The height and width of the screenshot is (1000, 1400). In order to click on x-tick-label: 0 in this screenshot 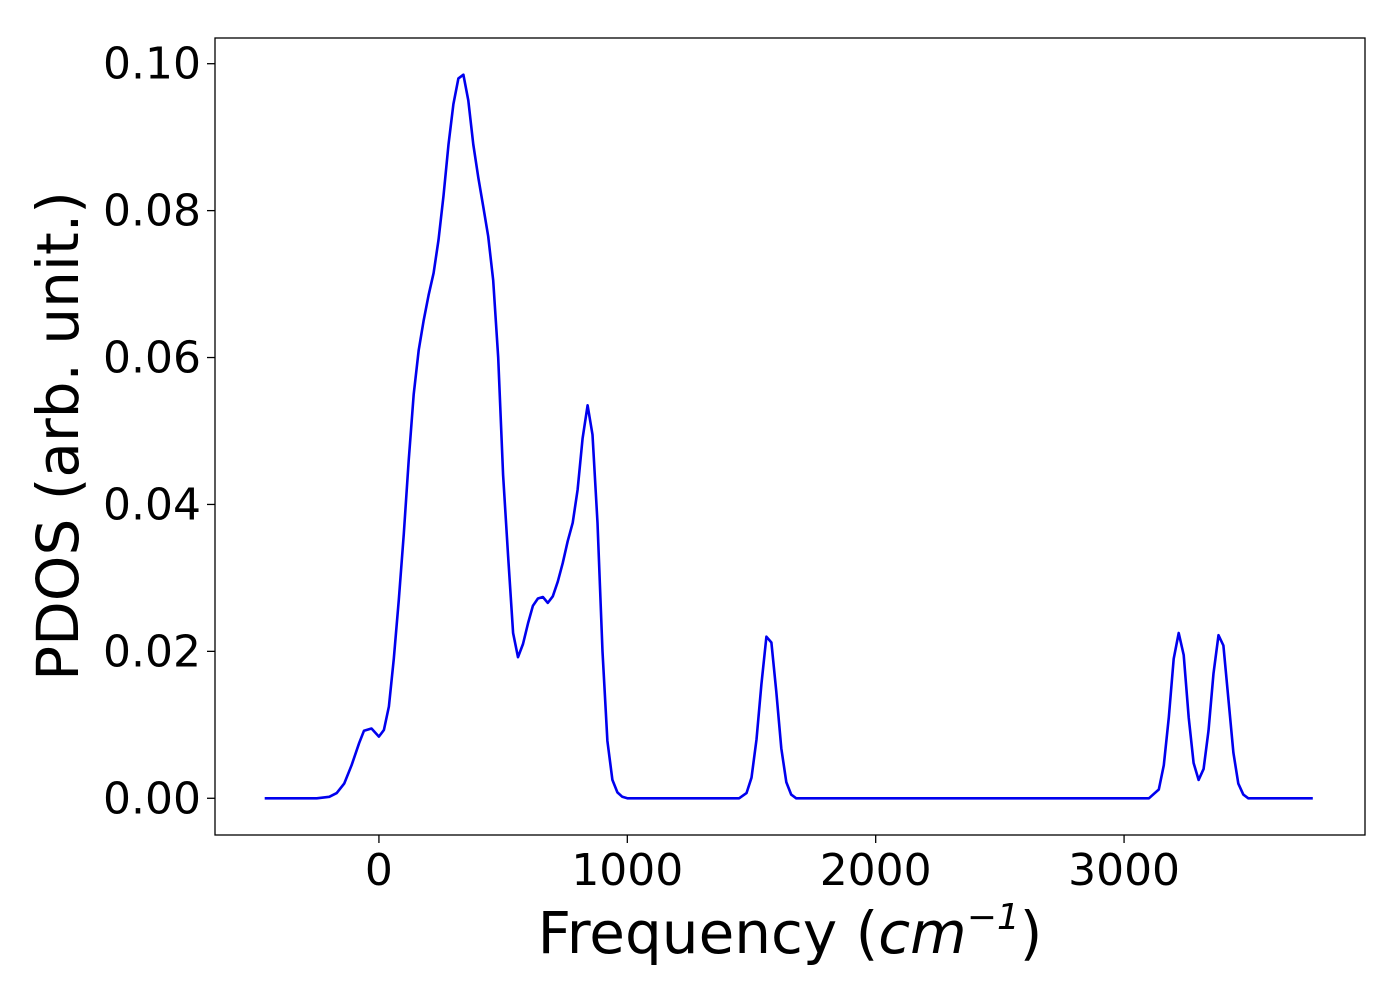, I will do `click(379, 870)`.